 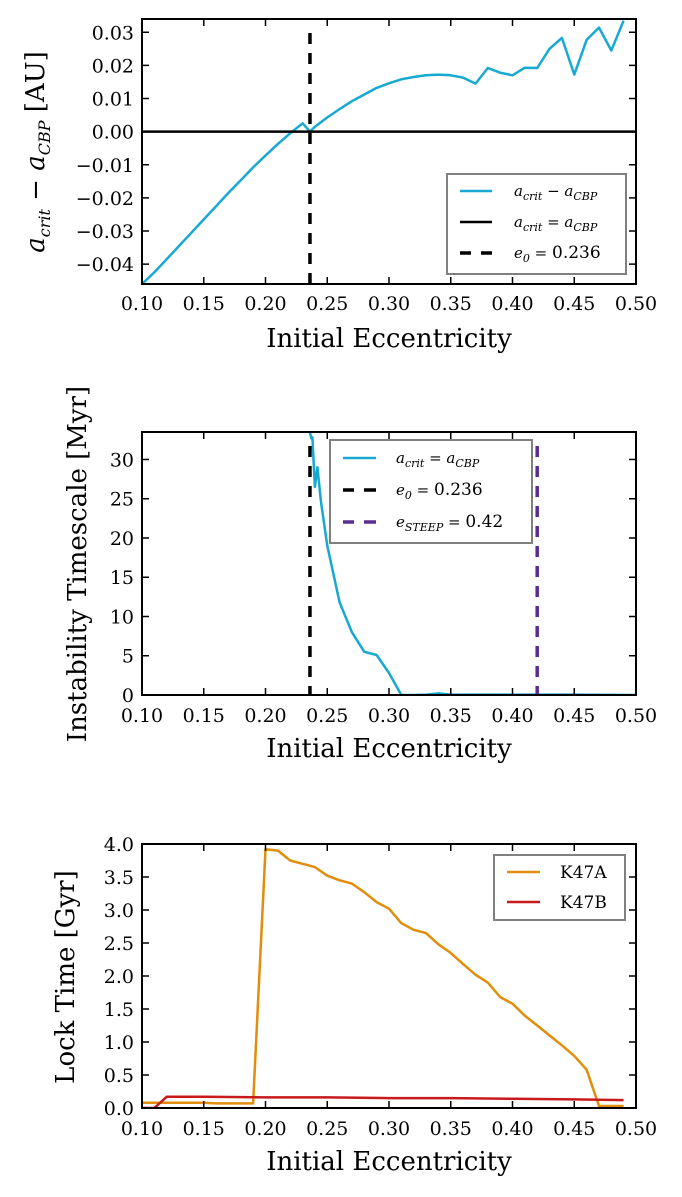 What do you see at coordinates (128, 657) in the screenshot?
I see `y-tick-label: 5` at bounding box center [128, 657].